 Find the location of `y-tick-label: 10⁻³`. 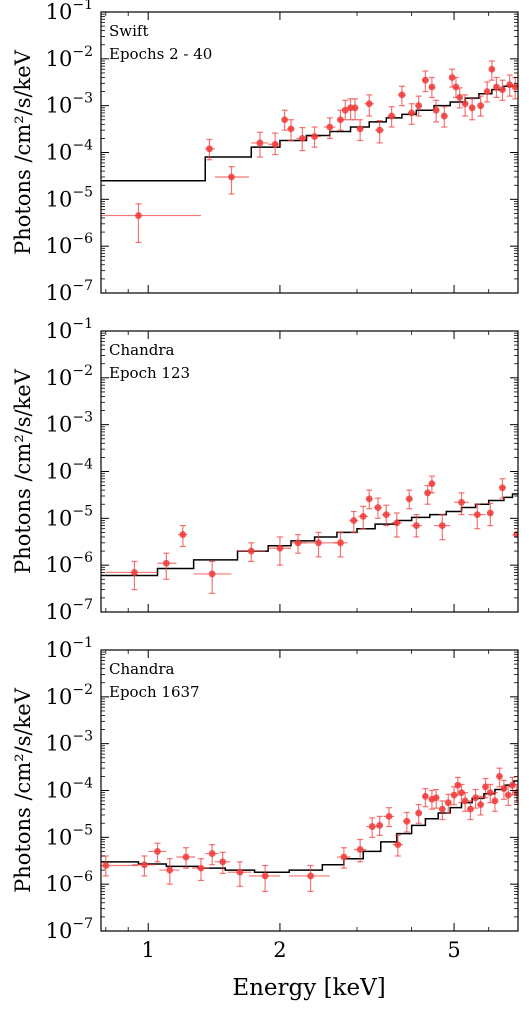

y-tick-label: 10⁻³ is located at coordinates (69, 742).